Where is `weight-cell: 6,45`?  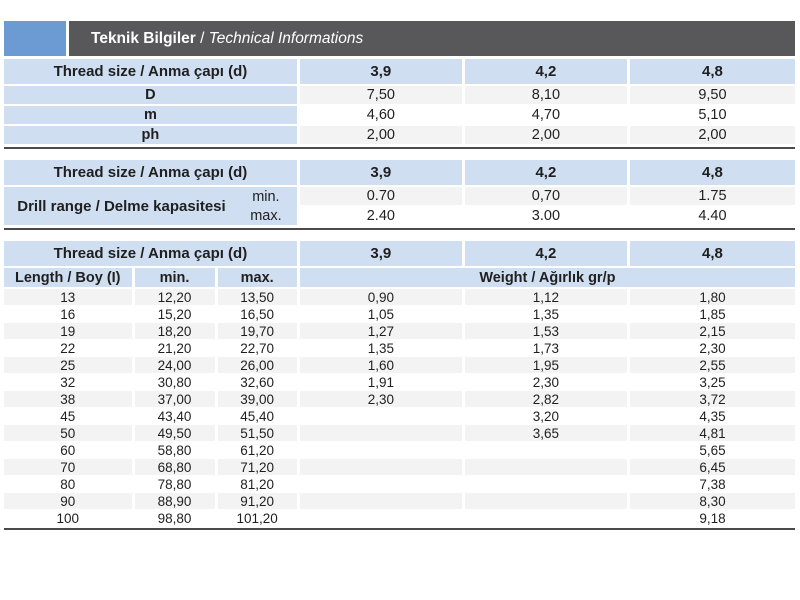
weight-cell: 6,45 is located at coordinates (712, 467).